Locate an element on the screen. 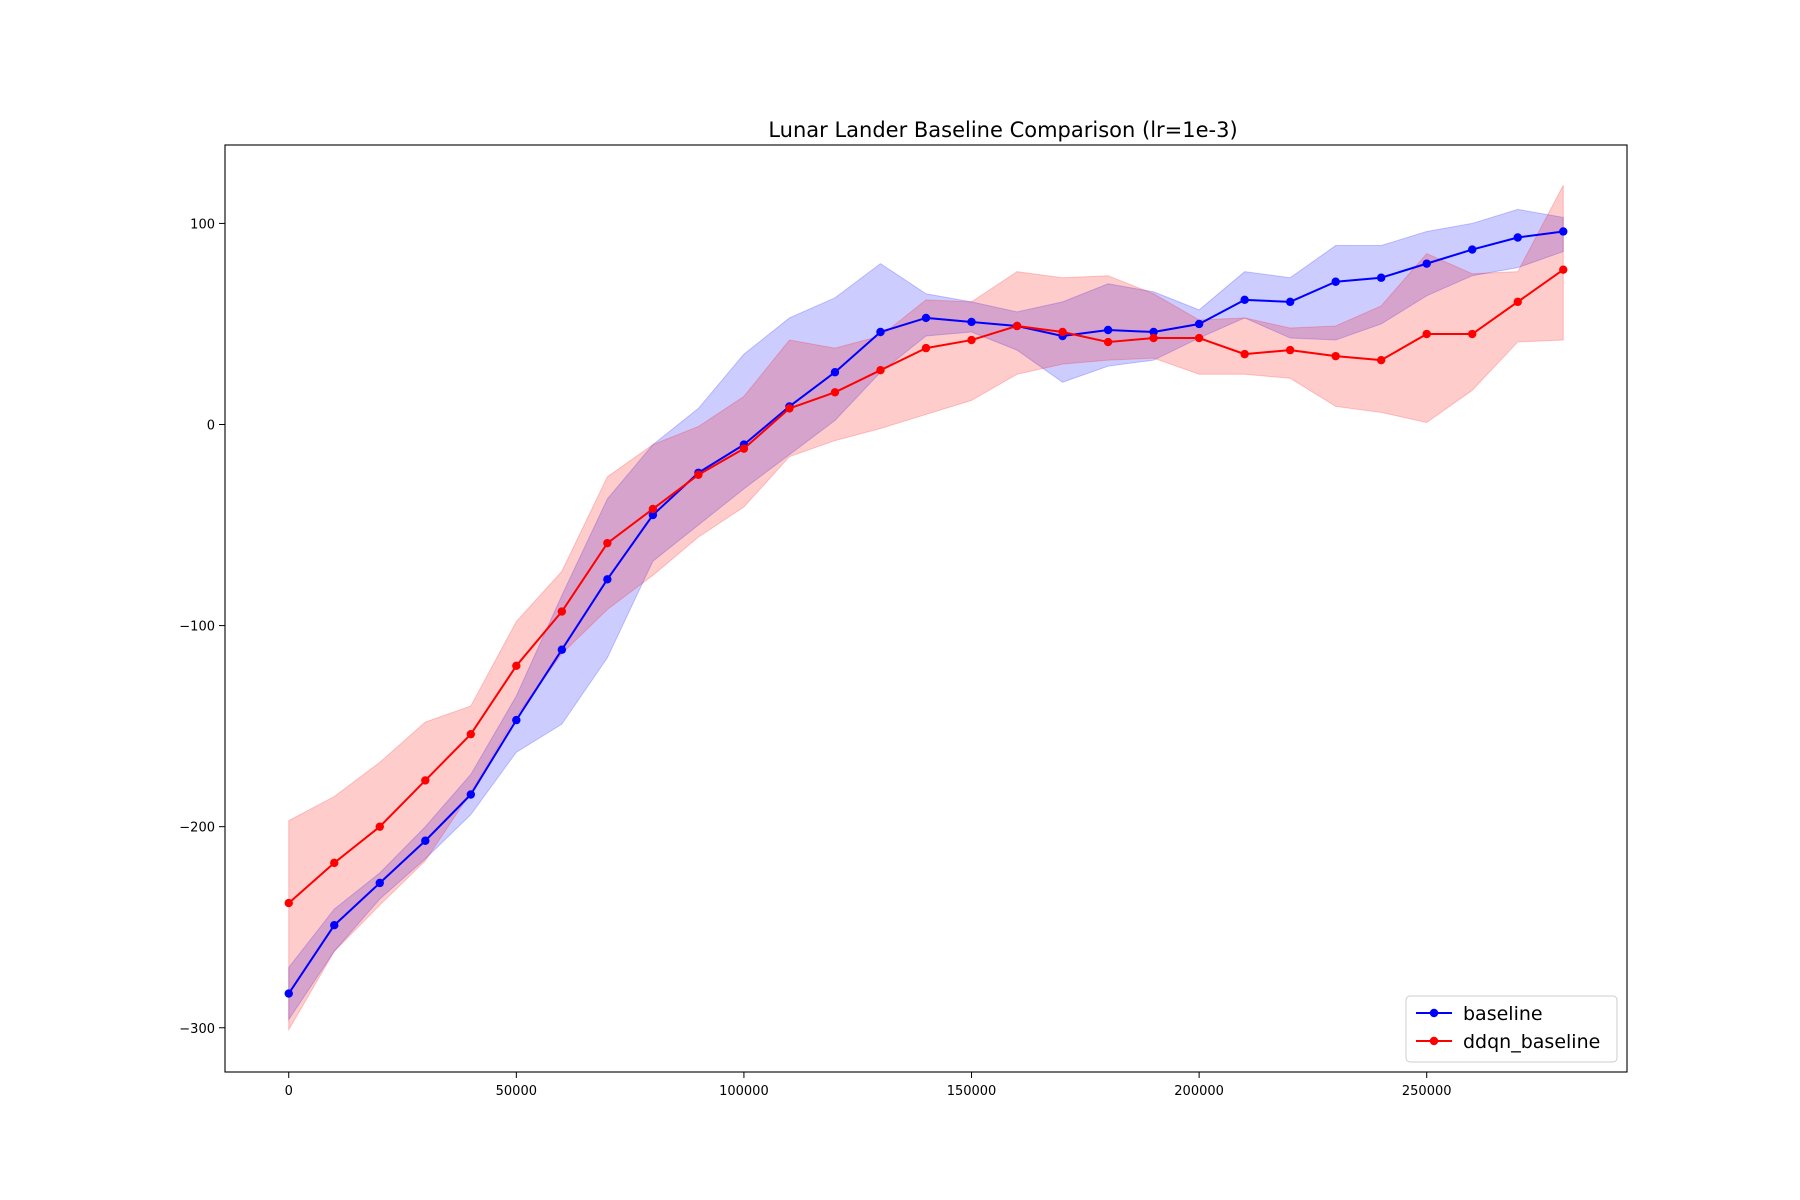  x-tick-label: 250000 is located at coordinates (1427, 1091).